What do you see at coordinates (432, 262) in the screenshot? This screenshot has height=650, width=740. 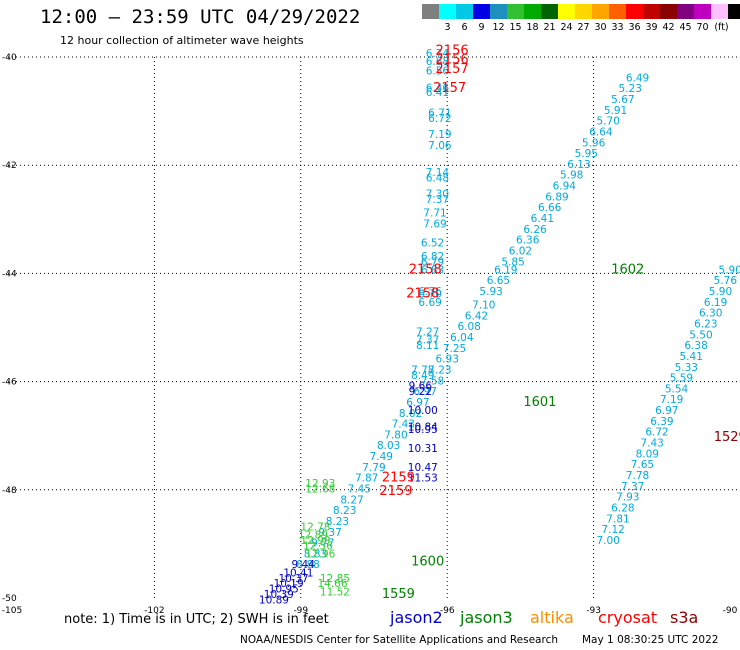 I see `data-point-label: 6.79` at bounding box center [432, 262].